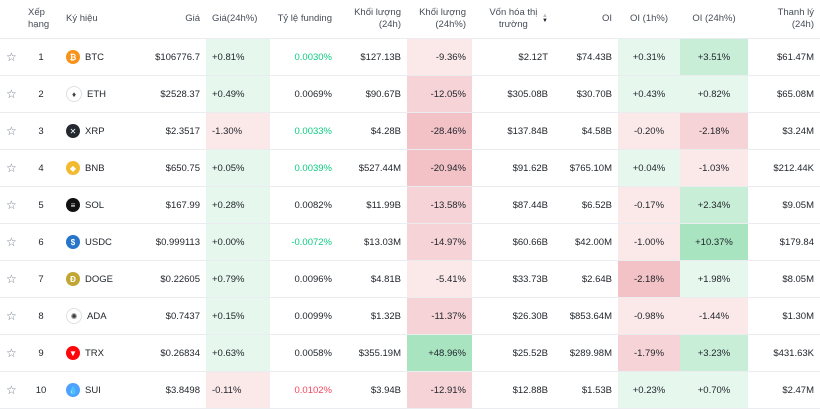  Describe the element at coordinates (372, 94) in the screenshot. I see `volume-cell: $90.67B` at that location.